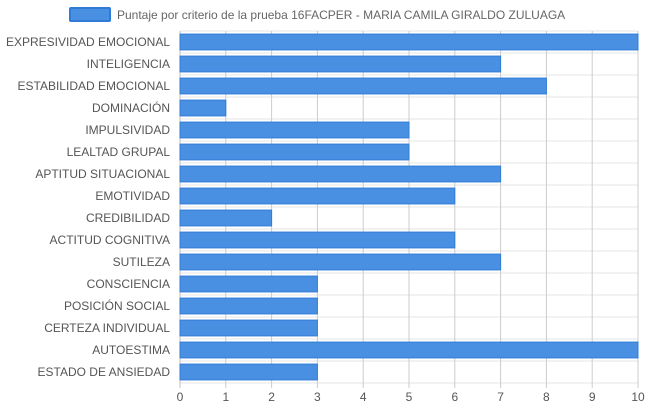 The image size is (648, 410). Describe the element at coordinates (454, 397) in the screenshot. I see `x-tick-label: 6` at that location.